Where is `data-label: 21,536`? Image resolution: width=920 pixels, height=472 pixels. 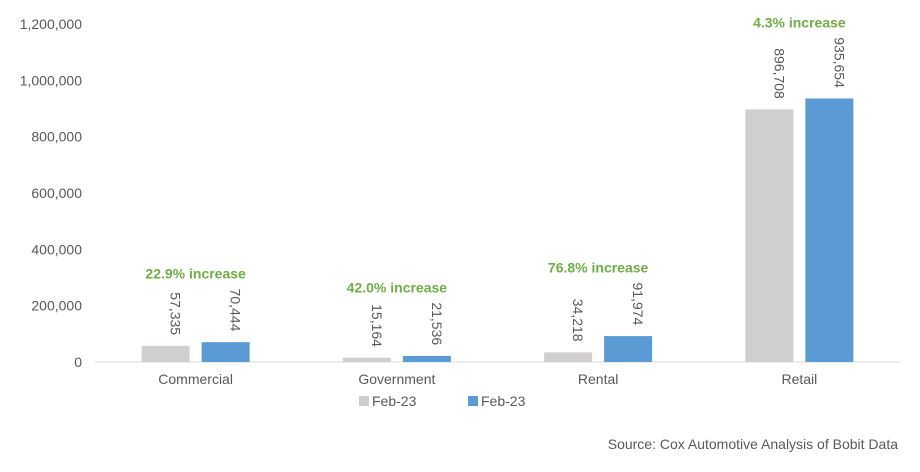
data-label: 21,536 is located at coordinates (437, 323).